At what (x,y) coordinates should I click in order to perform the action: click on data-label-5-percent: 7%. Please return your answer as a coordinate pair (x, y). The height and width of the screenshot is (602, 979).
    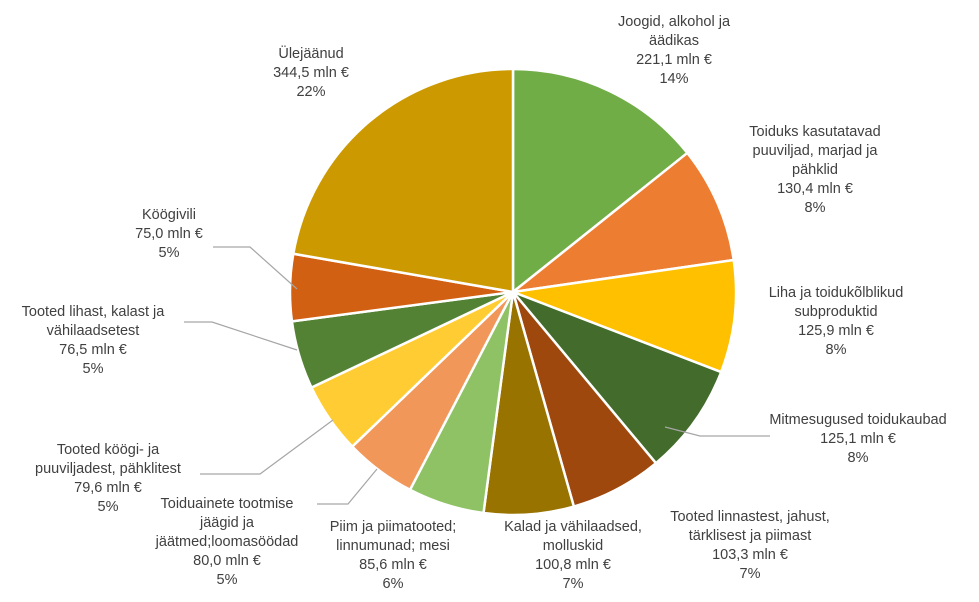
    Looking at the image, I should click on (750, 574).